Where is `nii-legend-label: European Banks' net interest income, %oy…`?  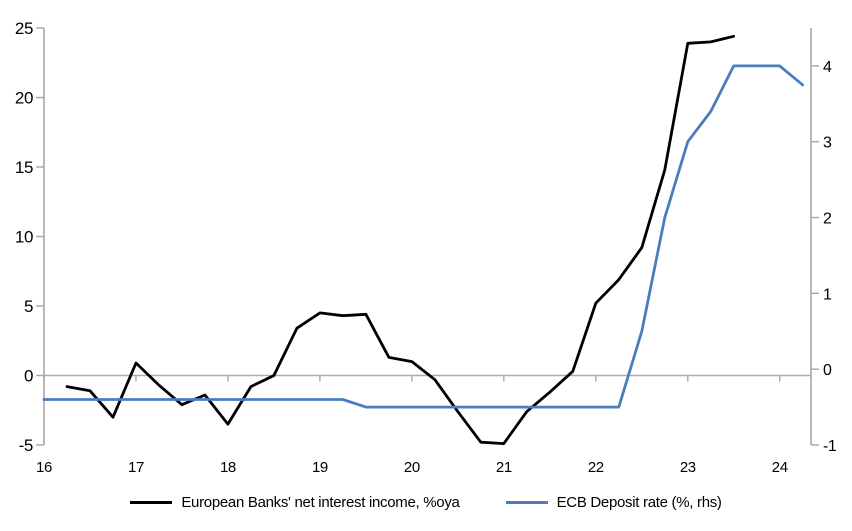 nii-legend-label: European Banks' net interest income, %oy… is located at coordinates (320, 502).